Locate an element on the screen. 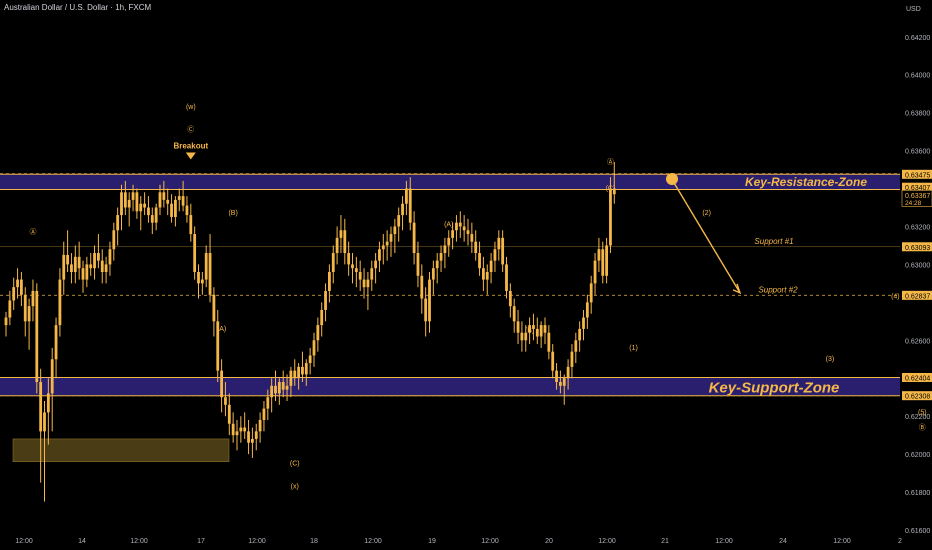  annotation-5: (A) is located at coordinates (221, 329).